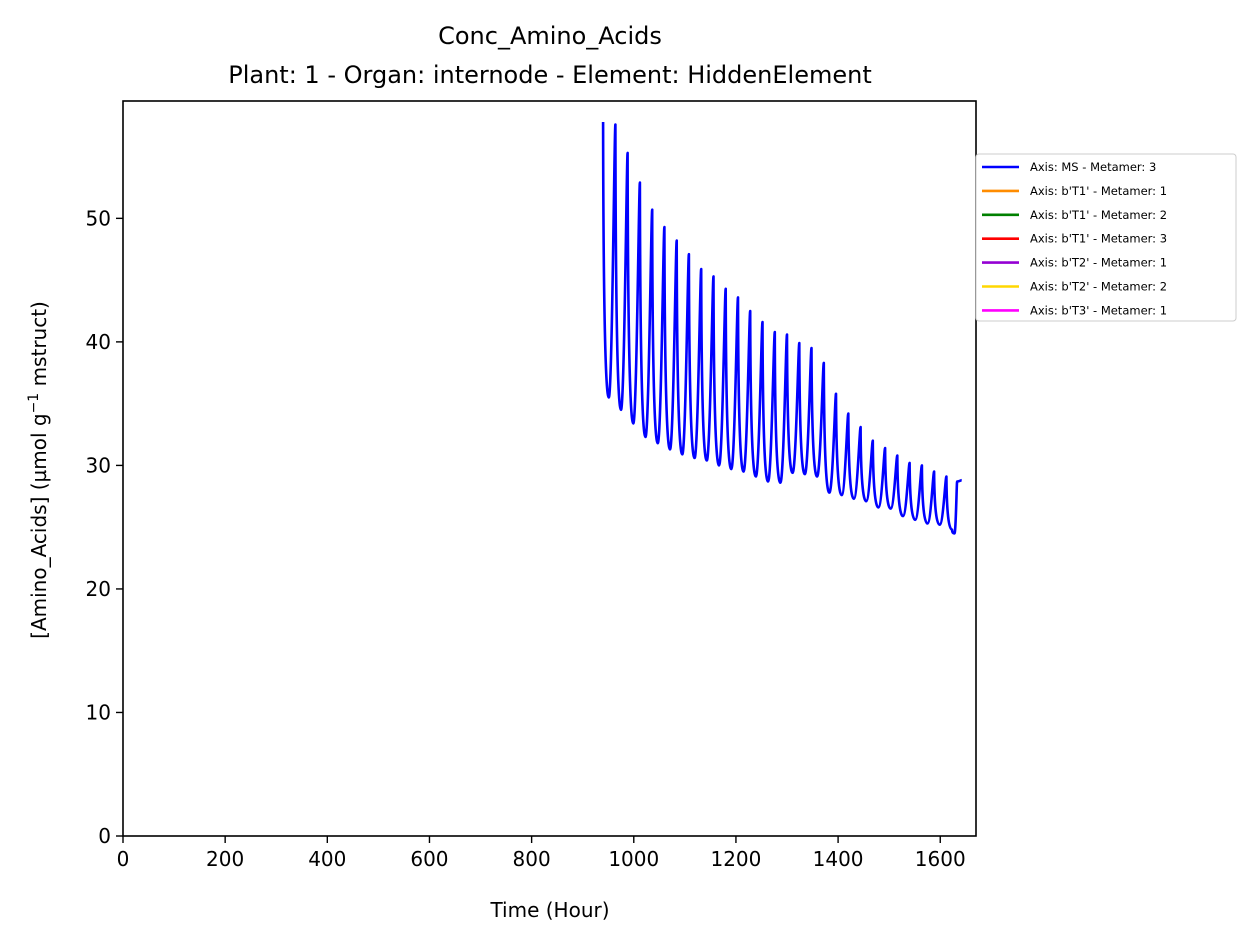  Describe the element at coordinates (549, 910) in the screenshot. I see `x-axis-label: Time (Hour)` at that location.